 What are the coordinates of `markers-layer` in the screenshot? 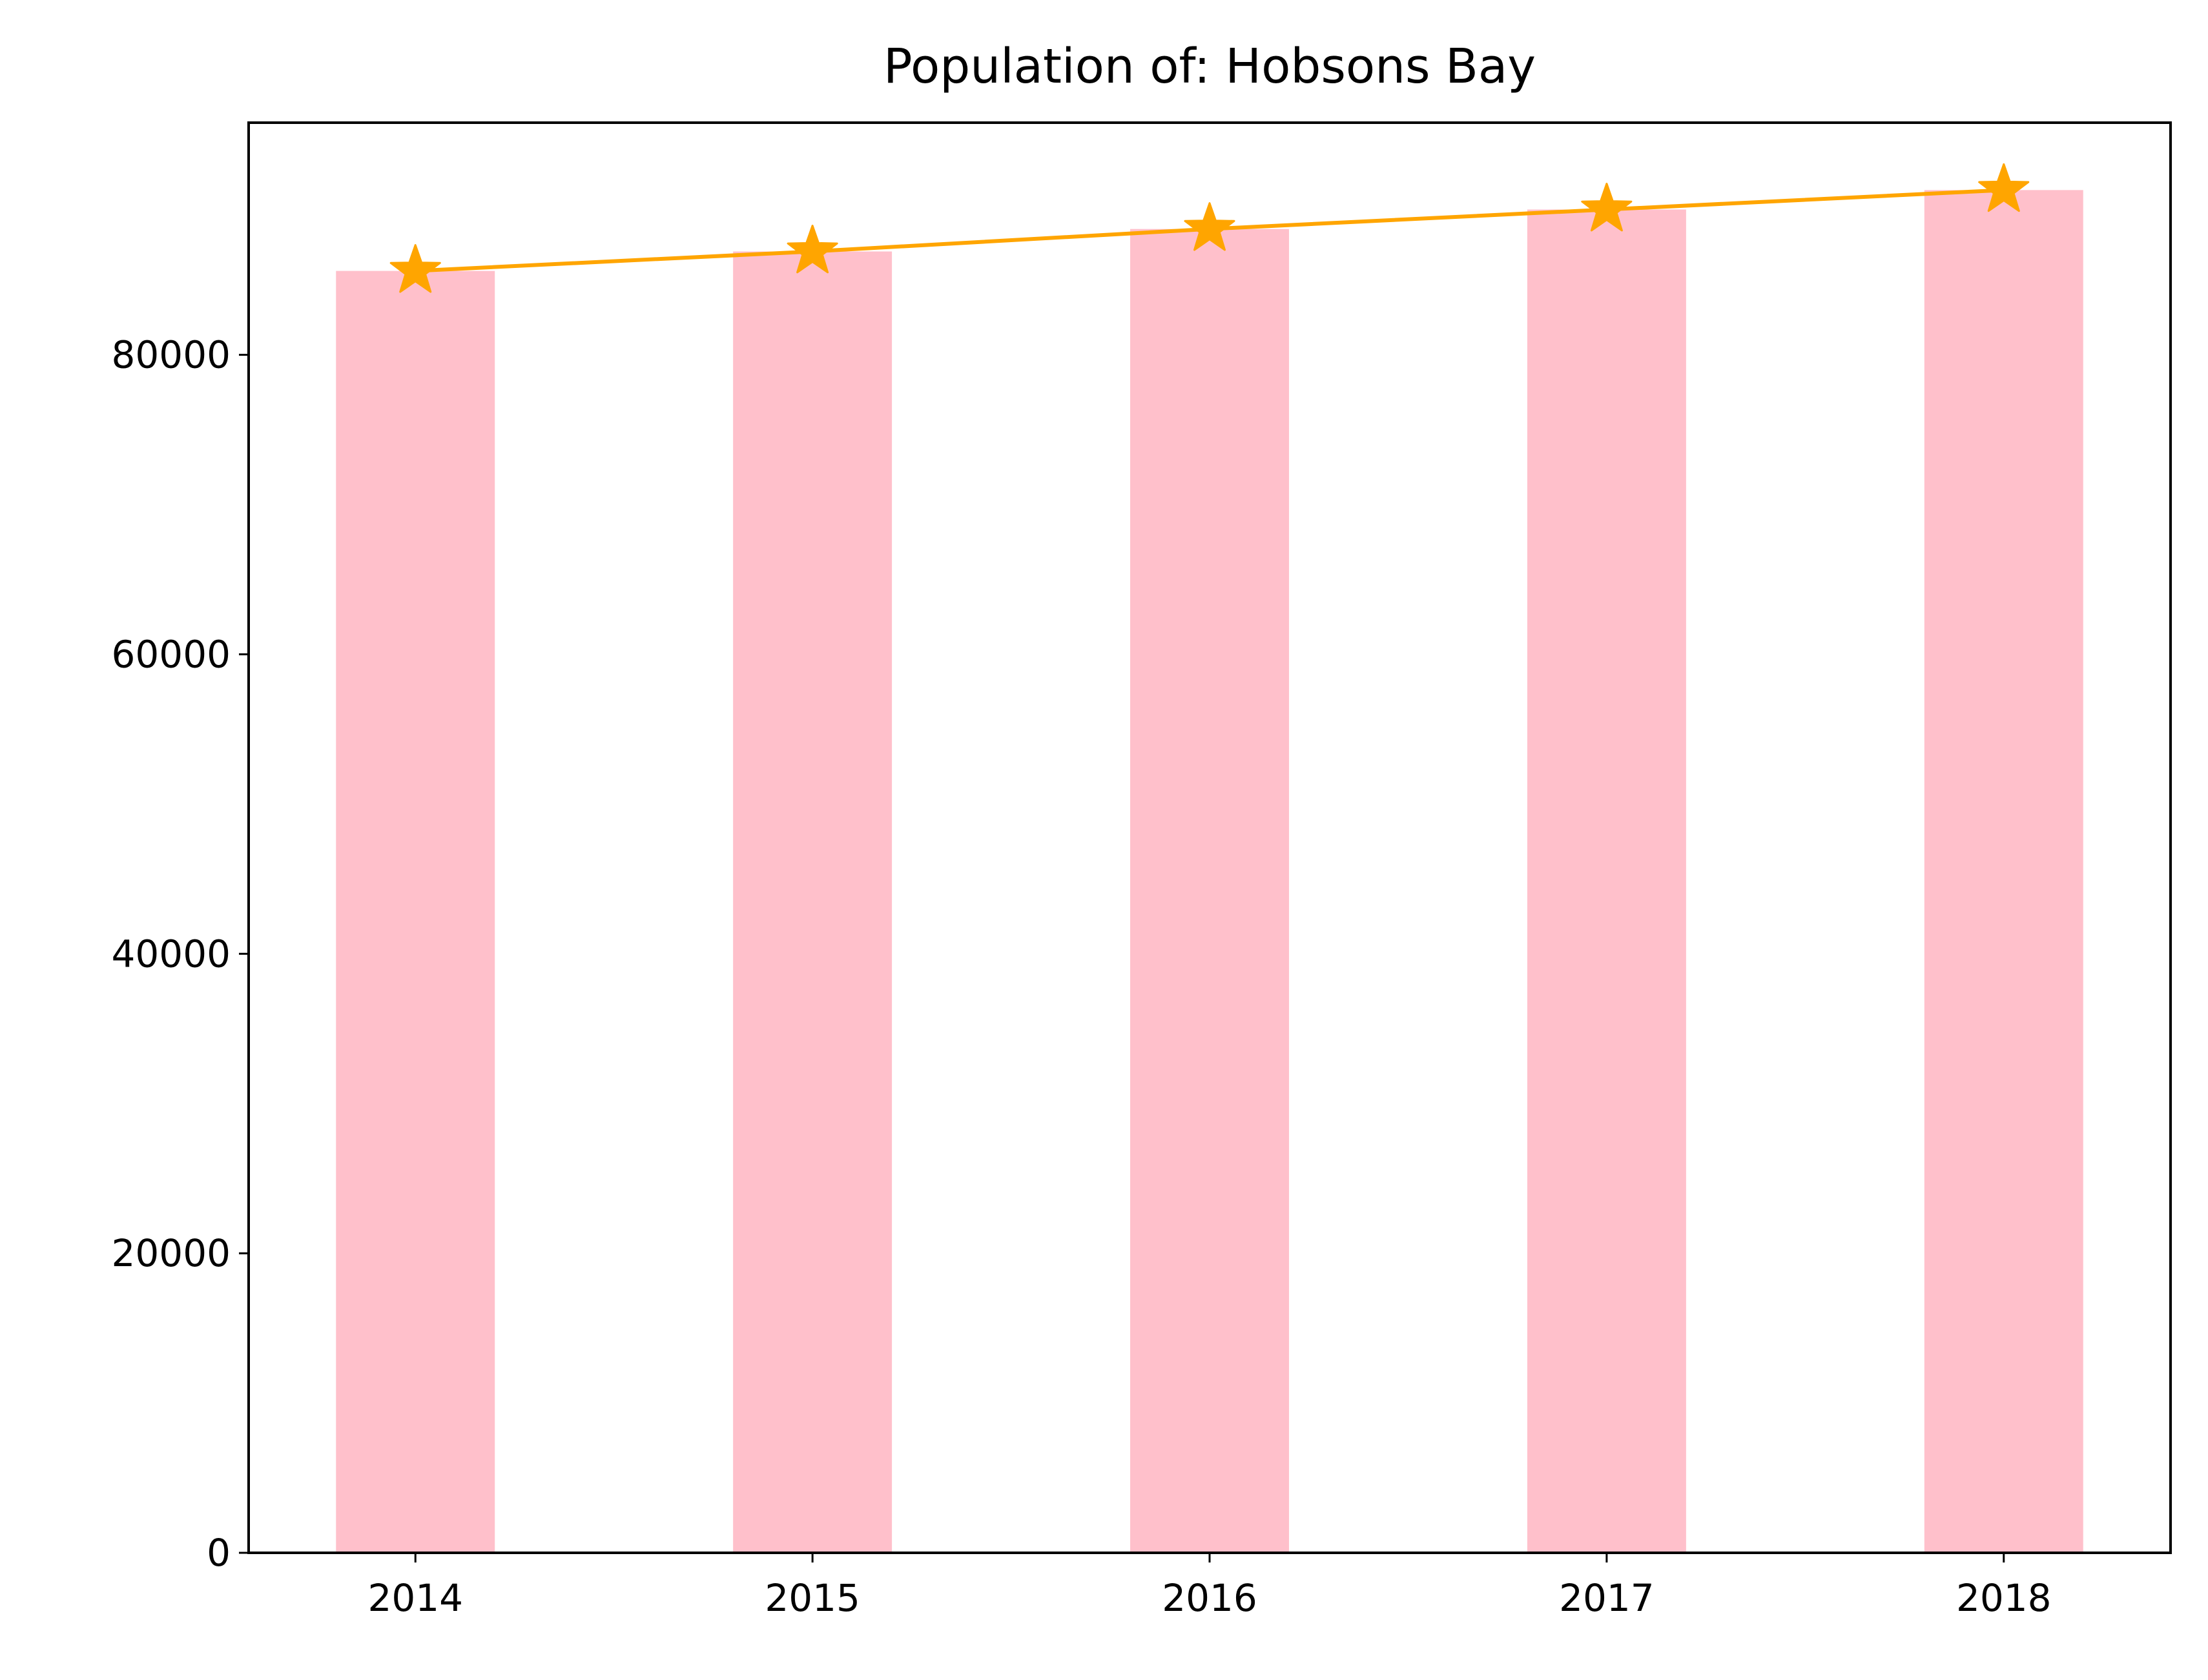 It's located at (1209, 228).